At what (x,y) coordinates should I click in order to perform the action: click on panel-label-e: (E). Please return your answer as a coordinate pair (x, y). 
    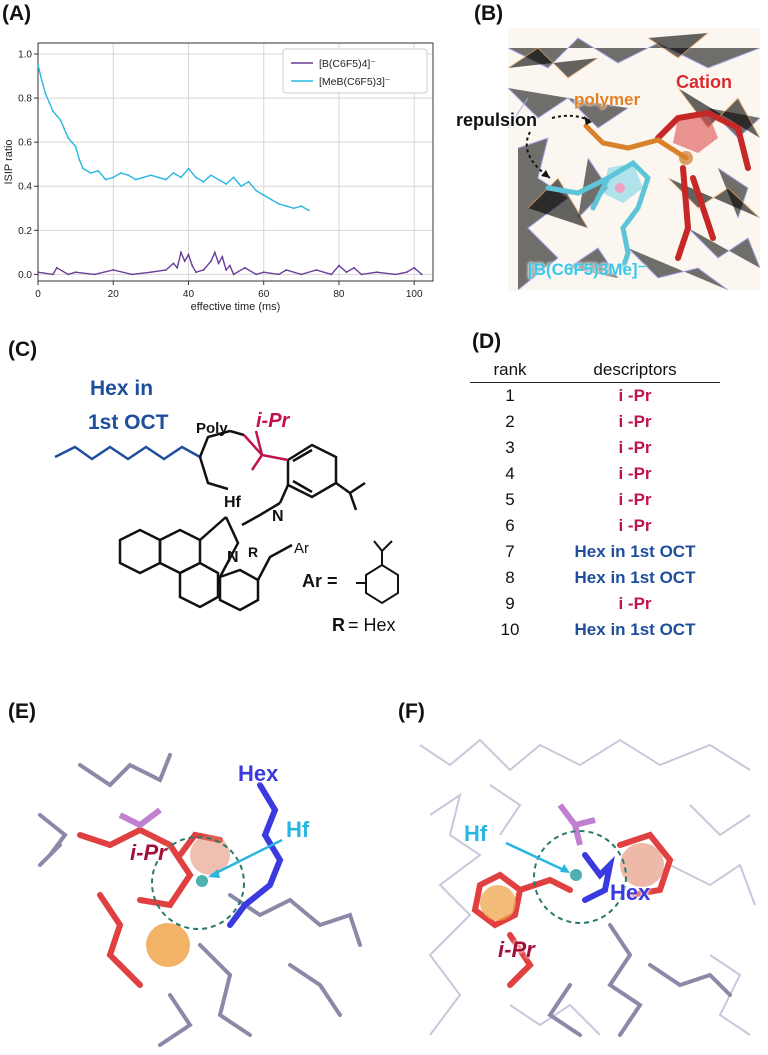
    Looking at the image, I should click on (22, 711).